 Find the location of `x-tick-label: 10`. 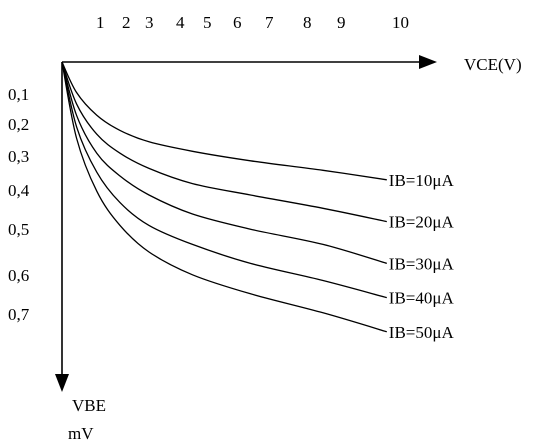

x-tick-label: 10 is located at coordinates (400, 22).